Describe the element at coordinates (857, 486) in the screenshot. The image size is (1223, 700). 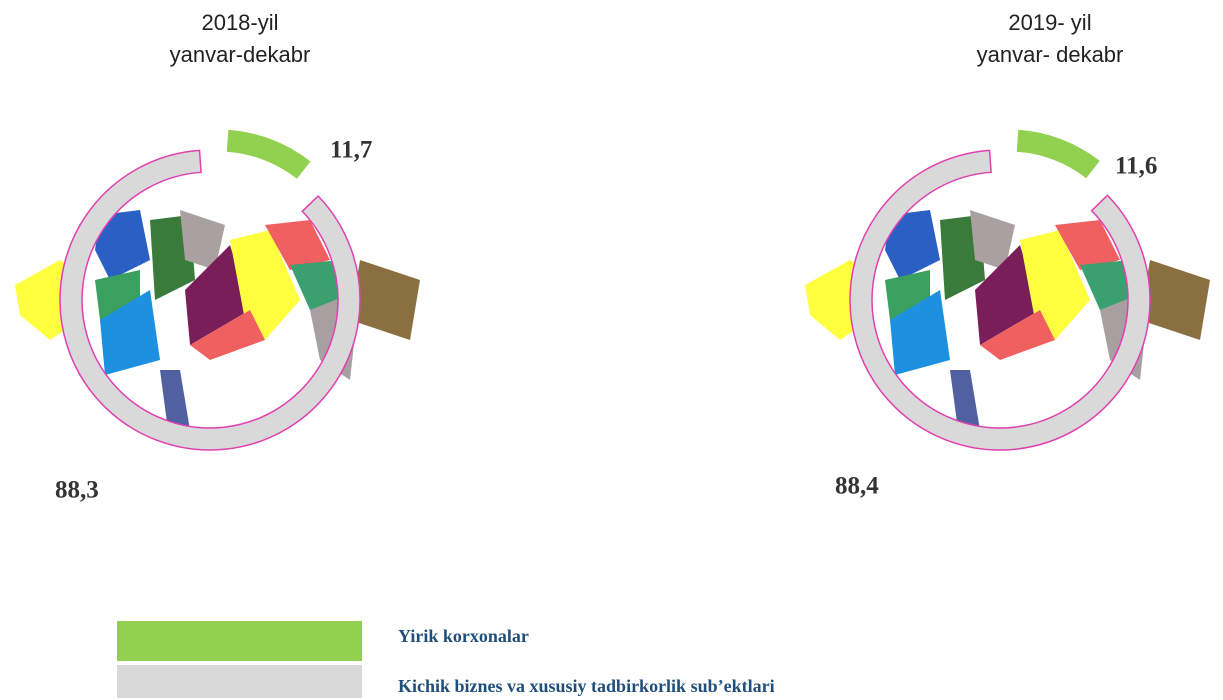
I see `value-label: 88,4` at that location.